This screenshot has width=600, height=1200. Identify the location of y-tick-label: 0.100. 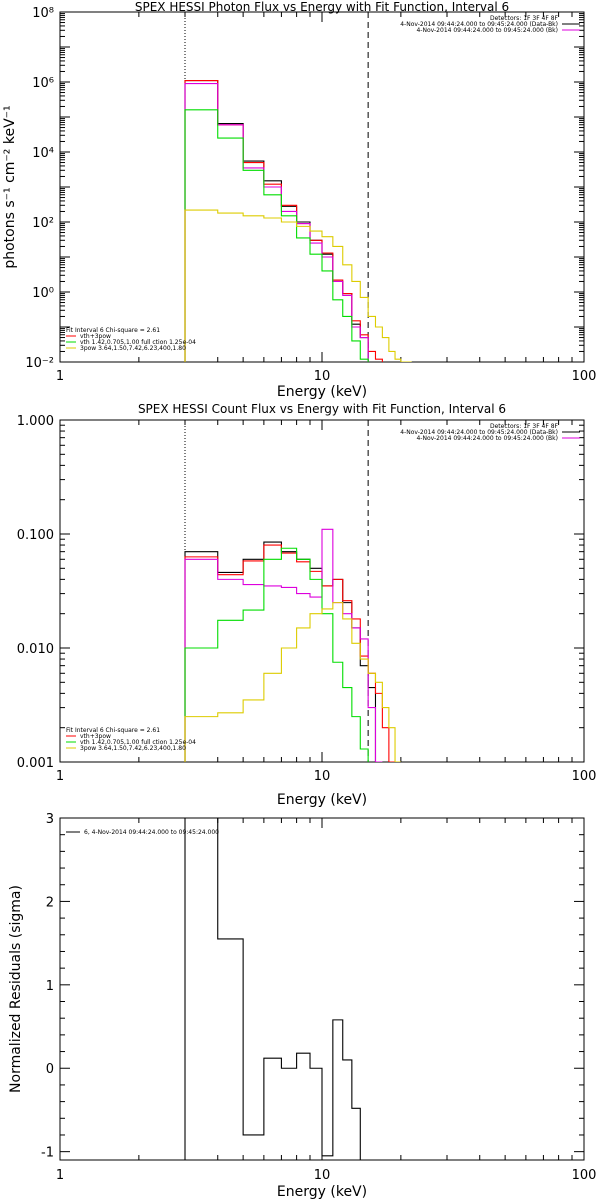
(35, 535).